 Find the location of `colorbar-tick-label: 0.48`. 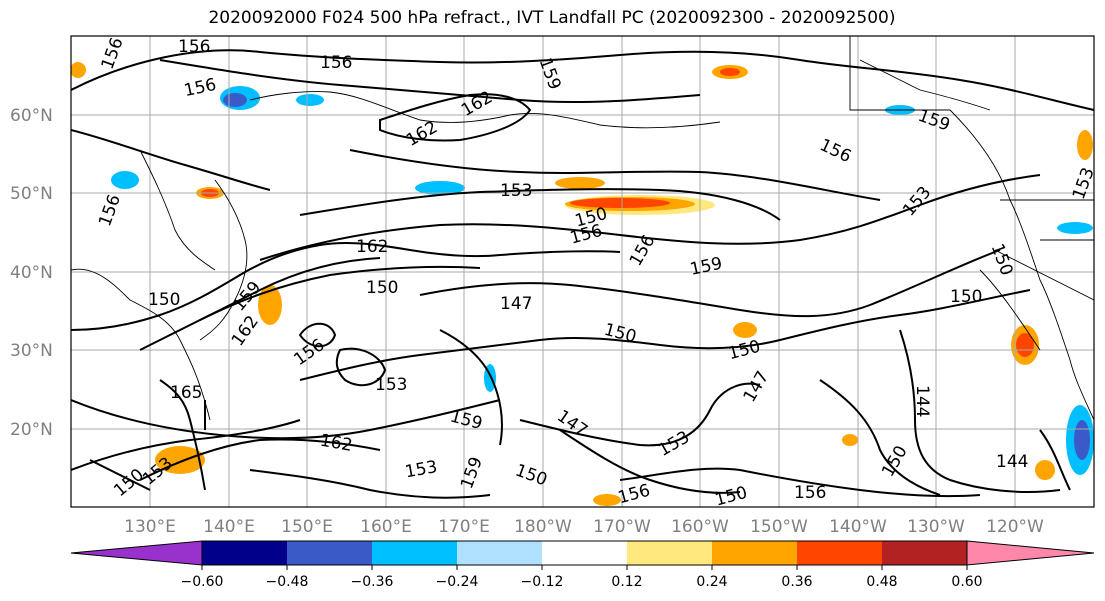

colorbar-tick-label: 0.48 is located at coordinates (881, 582).